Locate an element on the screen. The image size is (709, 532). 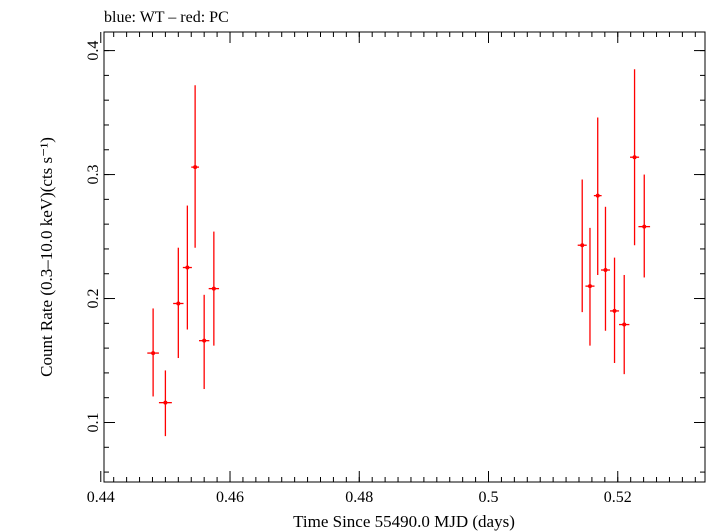
x-tick-label: 0.48 is located at coordinates (359, 497).